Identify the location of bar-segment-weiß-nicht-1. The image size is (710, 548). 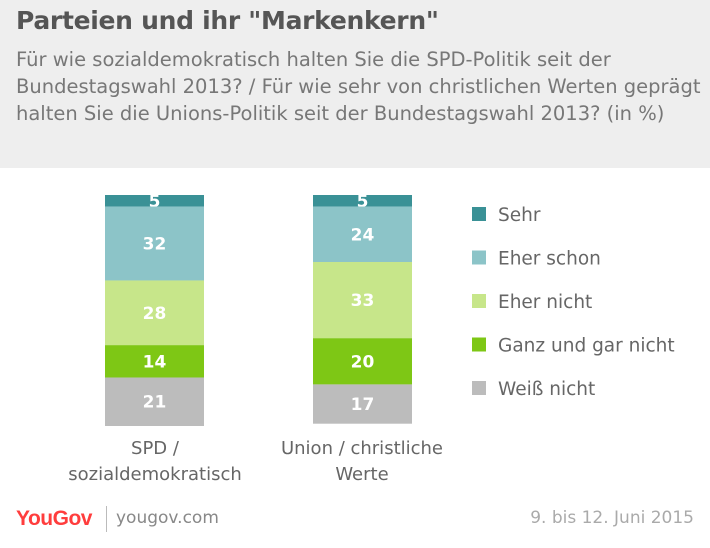
(154, 401).